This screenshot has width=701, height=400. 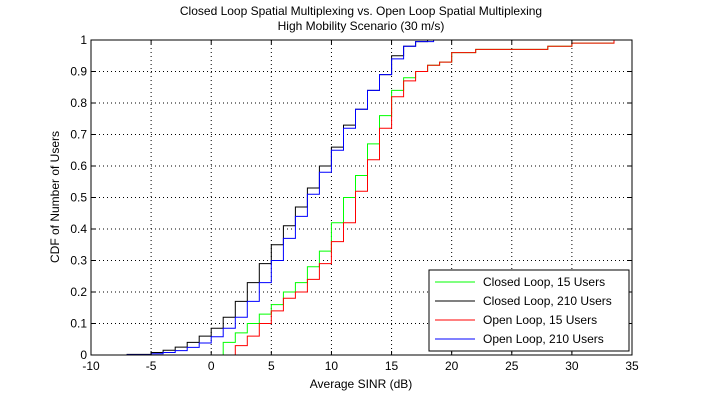 I want to click on y-tick-label: 0.1, so click(x=78, y=324).